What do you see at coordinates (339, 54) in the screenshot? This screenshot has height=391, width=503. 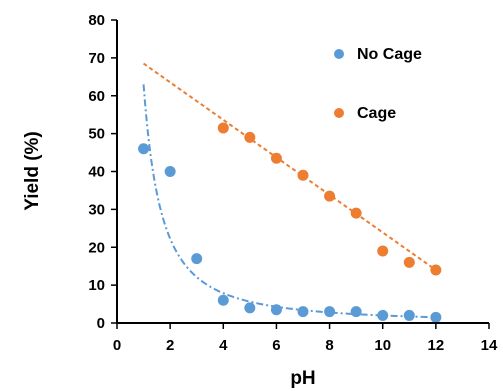 I see `legend-marker-no-cage` at bounding box center [339, 54].